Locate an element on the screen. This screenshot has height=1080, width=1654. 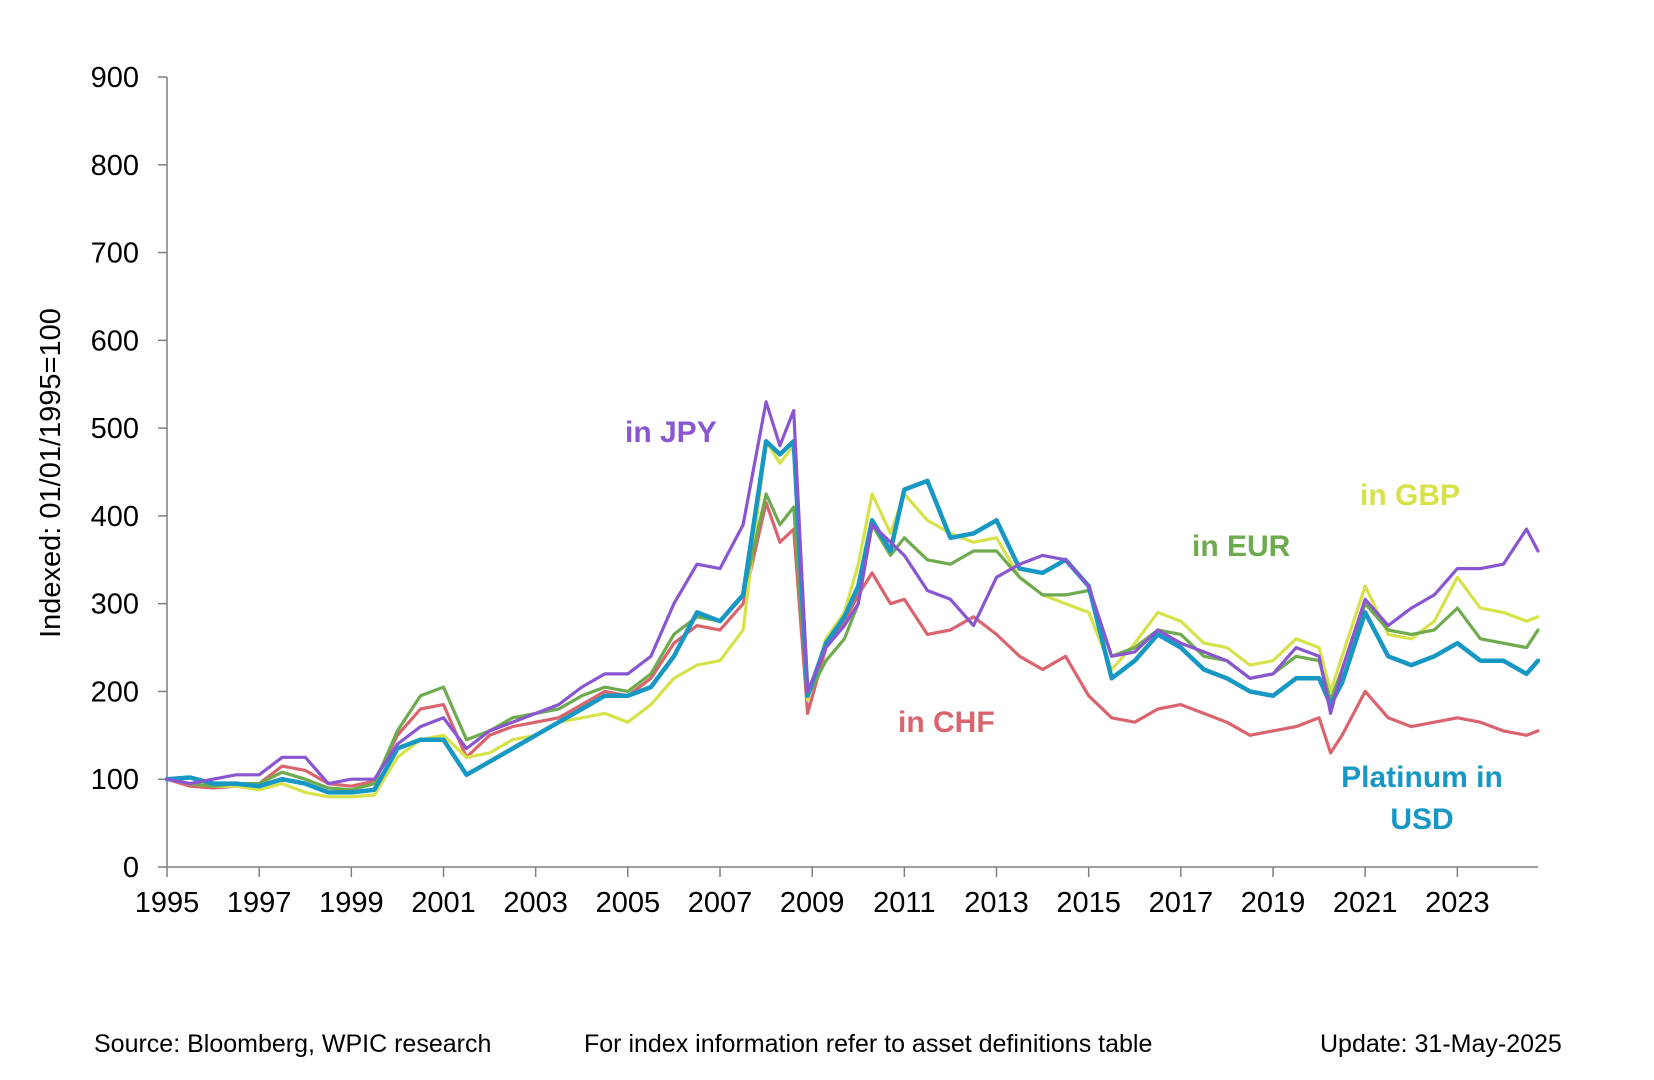
x-tick-label: 2005 is located at coordinates (628, 903).